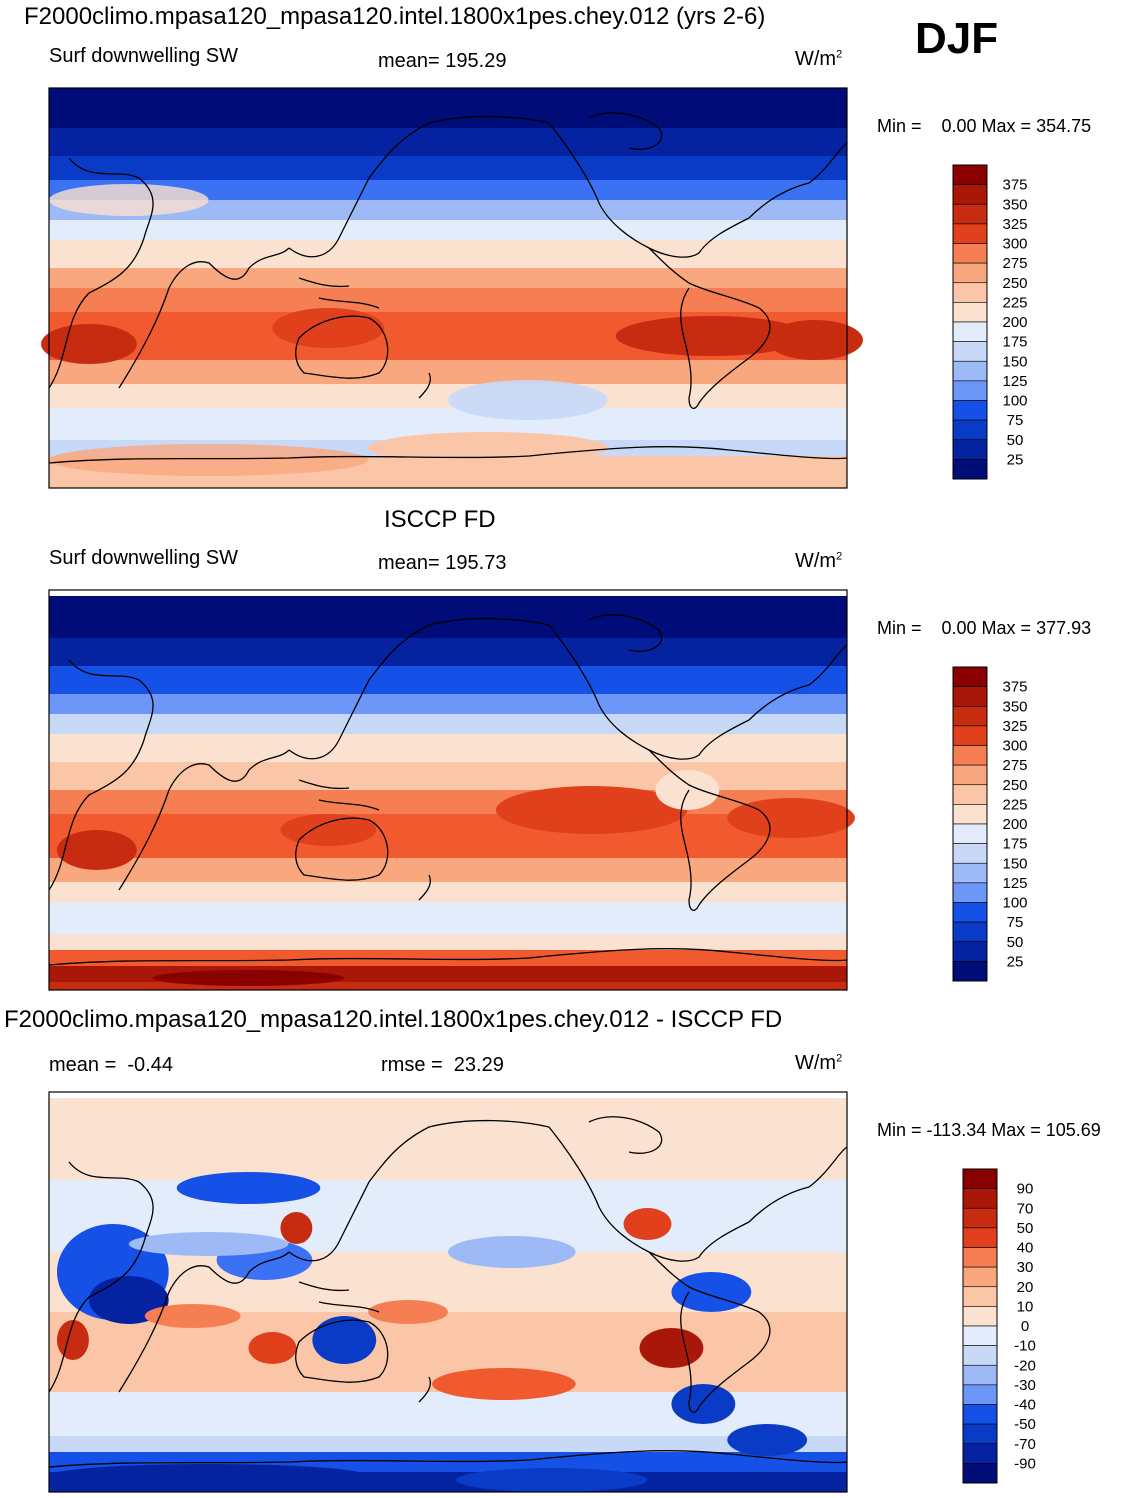  What do you see at coordinates (989, 1130) in the screenshot?
I see `panel3-minmax: Min = -113.34 Max = 105.69` at bounding box center [989, 1130].